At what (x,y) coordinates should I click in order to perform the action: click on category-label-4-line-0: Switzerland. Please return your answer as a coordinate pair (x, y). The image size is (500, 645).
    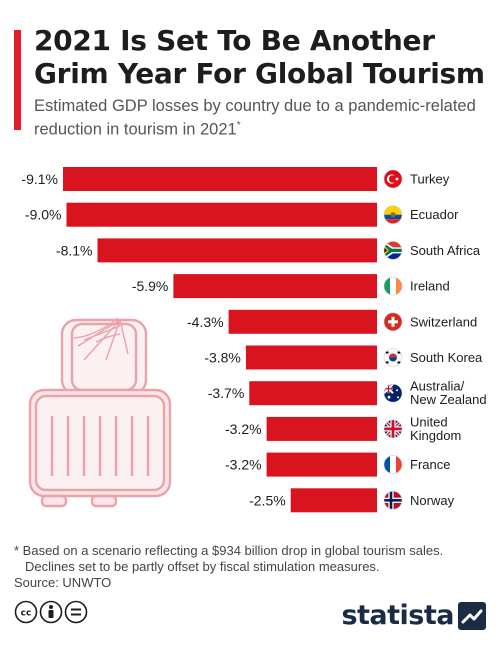
    Looking at the image, I should click on (443, 321).